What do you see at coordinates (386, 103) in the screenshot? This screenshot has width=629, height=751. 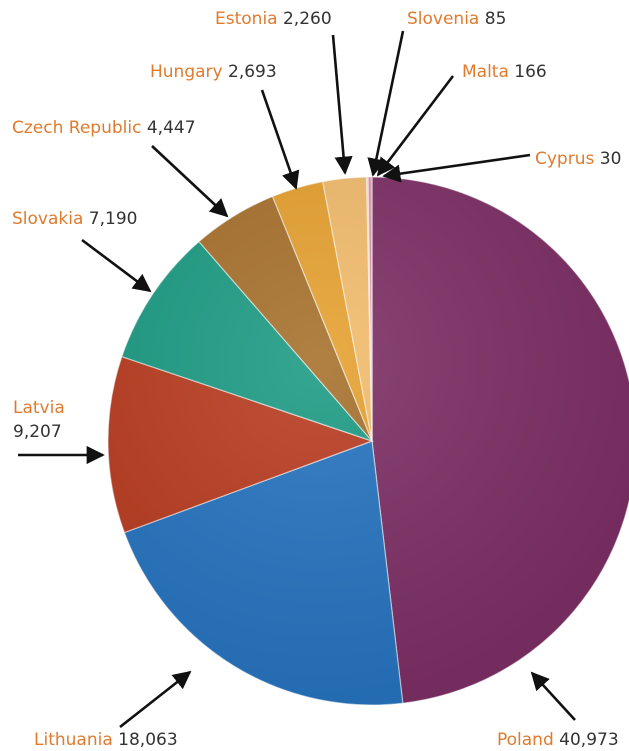 I see `arrow-slovenia` at bounding box center [386, 103].